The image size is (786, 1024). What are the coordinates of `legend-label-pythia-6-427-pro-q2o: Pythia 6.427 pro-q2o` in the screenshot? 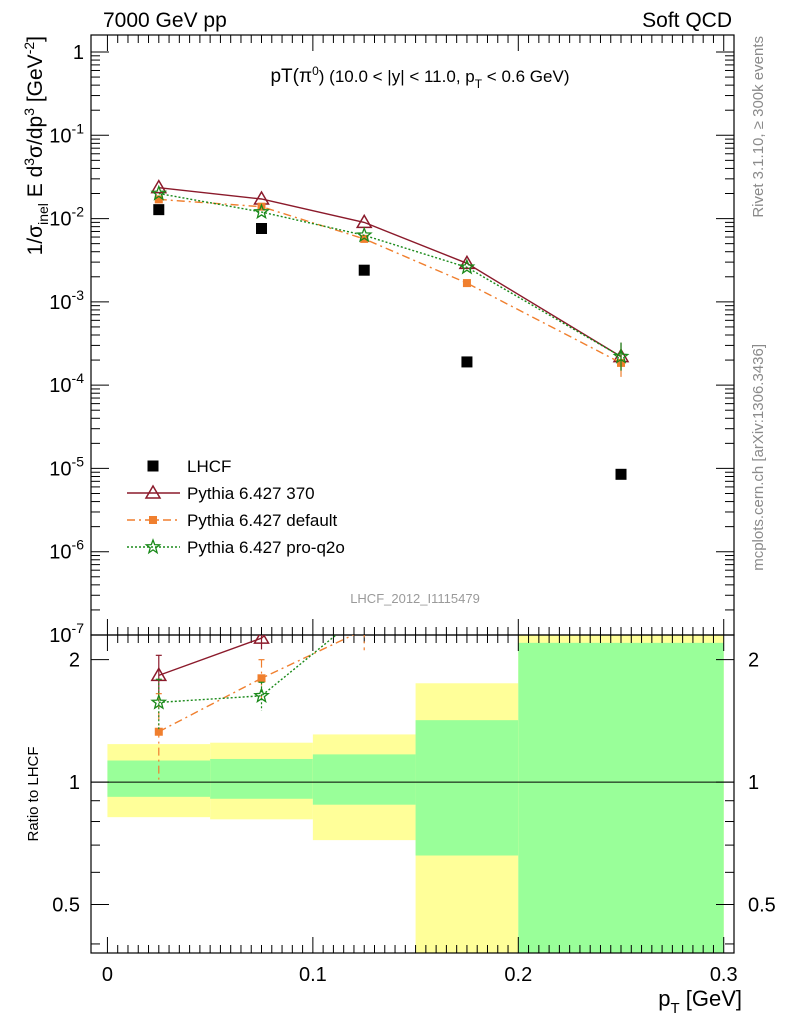 It's located at (266, 547).